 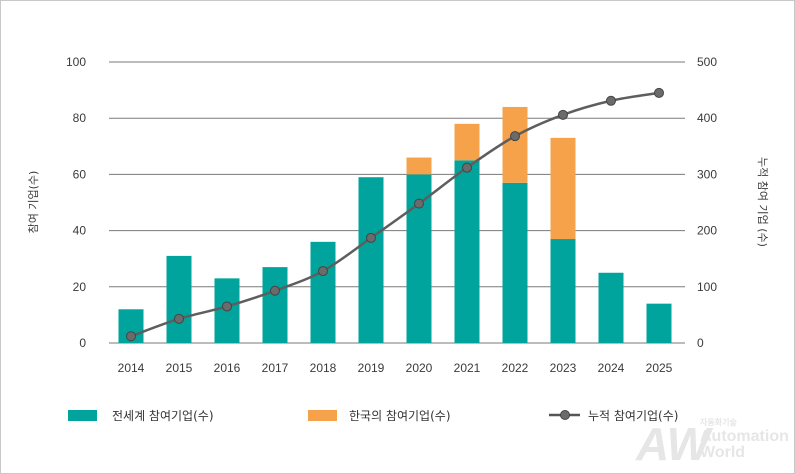 What do you see at coordinates (515, 368) in the screenshot?
I see `x-tick-label: 2022` at bounding box center [515, 368].